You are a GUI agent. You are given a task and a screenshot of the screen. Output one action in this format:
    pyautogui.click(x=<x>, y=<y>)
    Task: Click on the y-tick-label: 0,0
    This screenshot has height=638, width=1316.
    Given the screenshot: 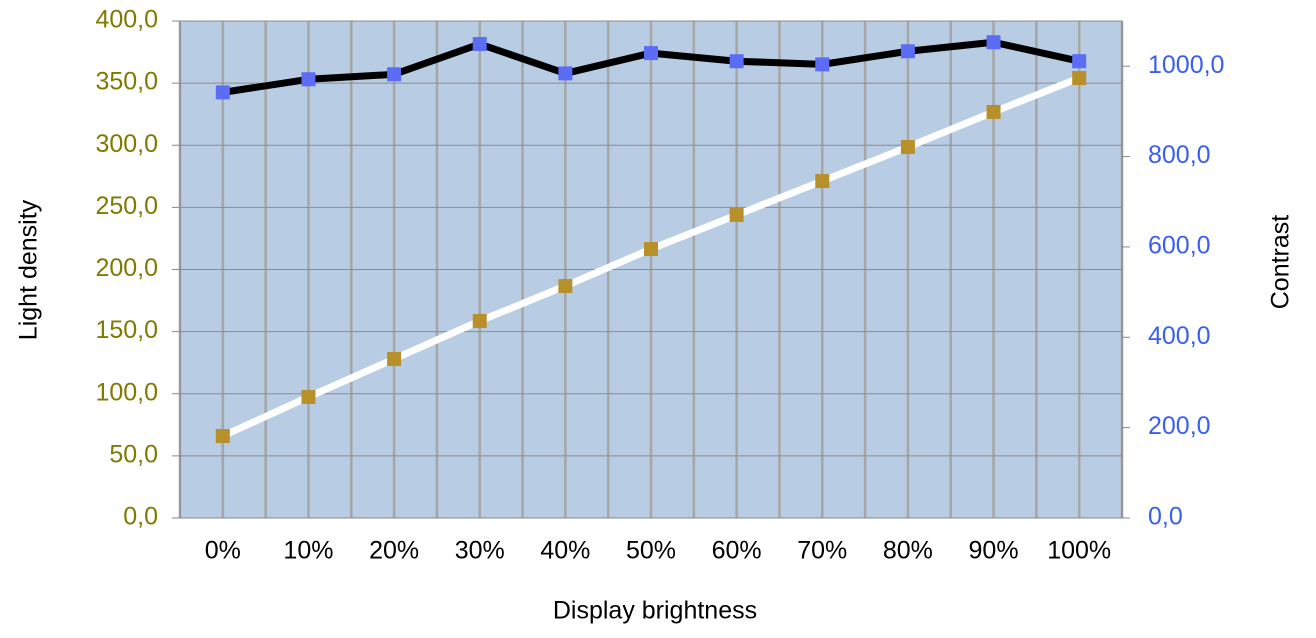 What is the action you would take?
    pyautogui.click(x=140, y=517)
    